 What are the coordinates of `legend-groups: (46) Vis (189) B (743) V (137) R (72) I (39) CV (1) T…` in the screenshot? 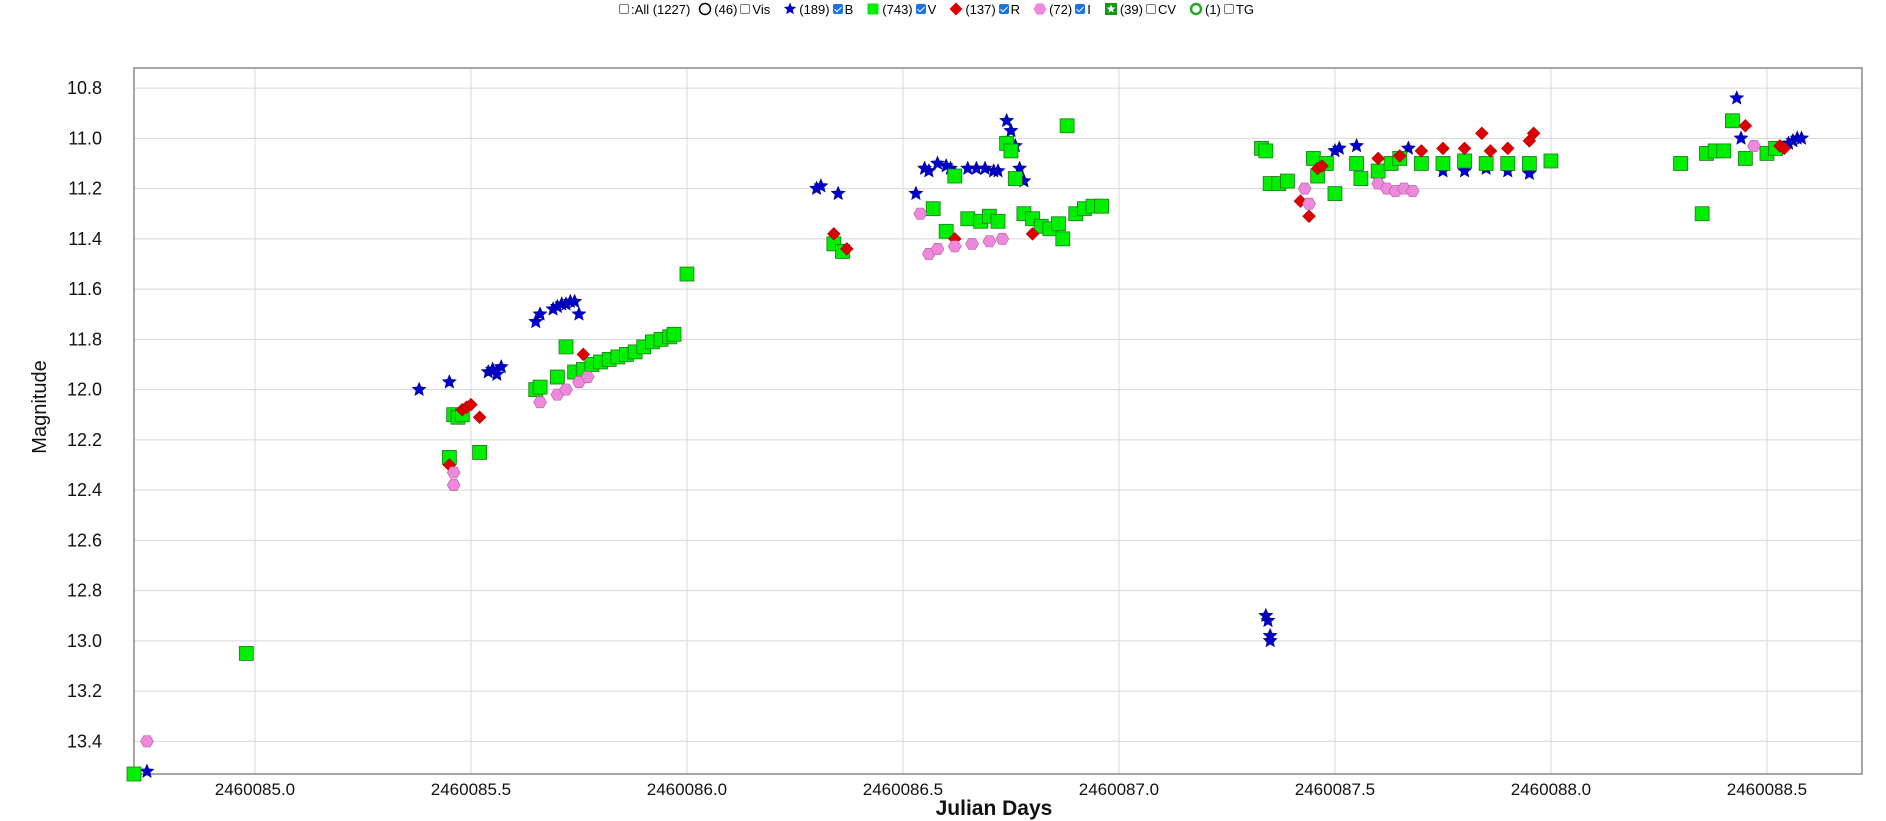 It's located at (982, 9).